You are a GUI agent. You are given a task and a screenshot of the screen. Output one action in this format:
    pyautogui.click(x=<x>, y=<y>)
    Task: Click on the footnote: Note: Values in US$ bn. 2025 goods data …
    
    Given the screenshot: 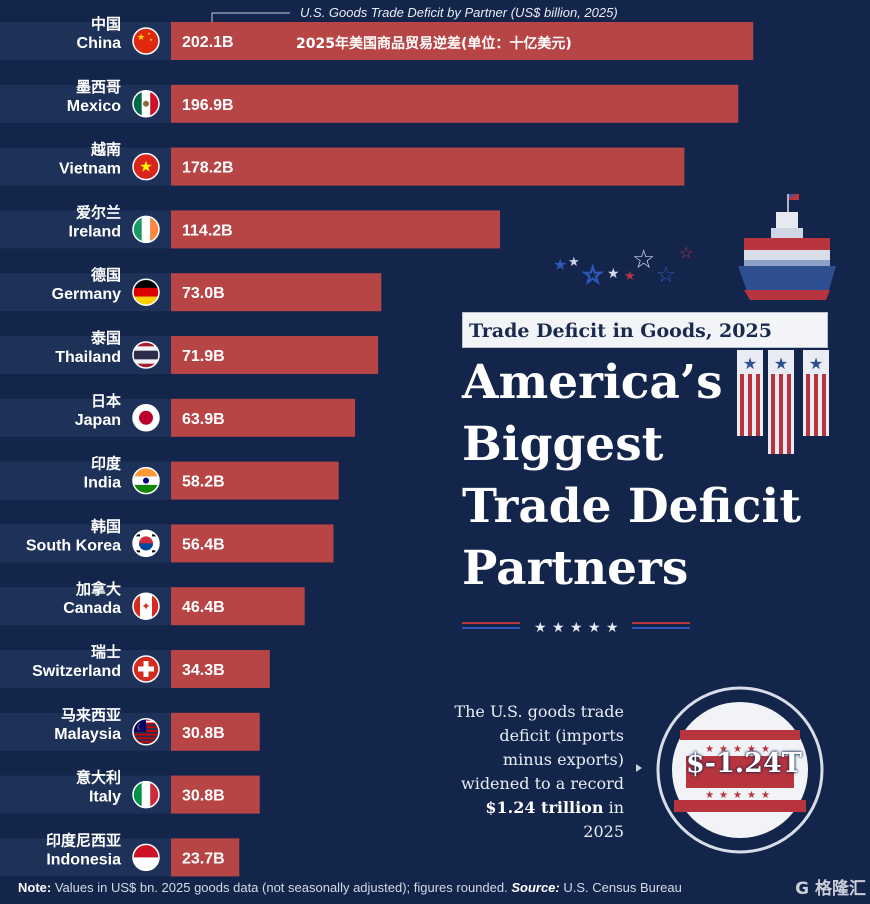 What is the action you would take?
    pyautogui.click(x=443, y=887)
    